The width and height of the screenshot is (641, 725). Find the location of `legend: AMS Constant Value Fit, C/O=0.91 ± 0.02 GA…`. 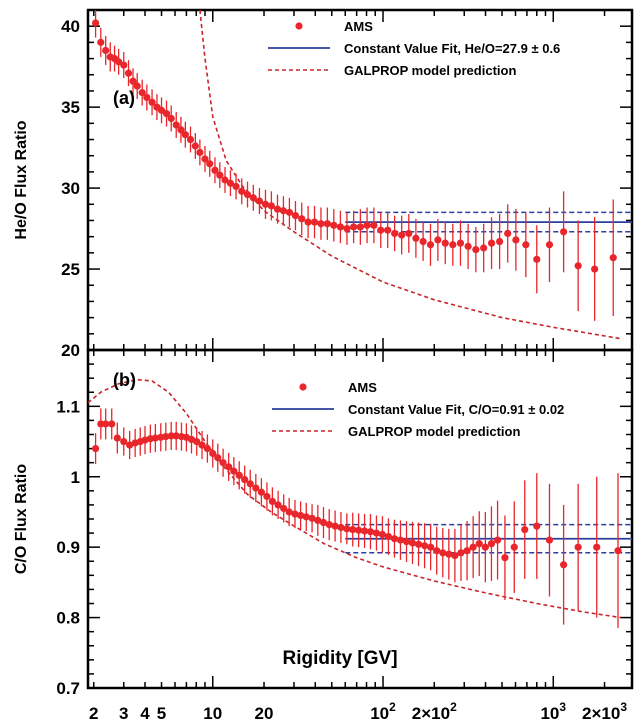

legend: AMS Constant Value Fit, C/O=0.91 ± 0.02 GA… is located at coordinates (418, 409).